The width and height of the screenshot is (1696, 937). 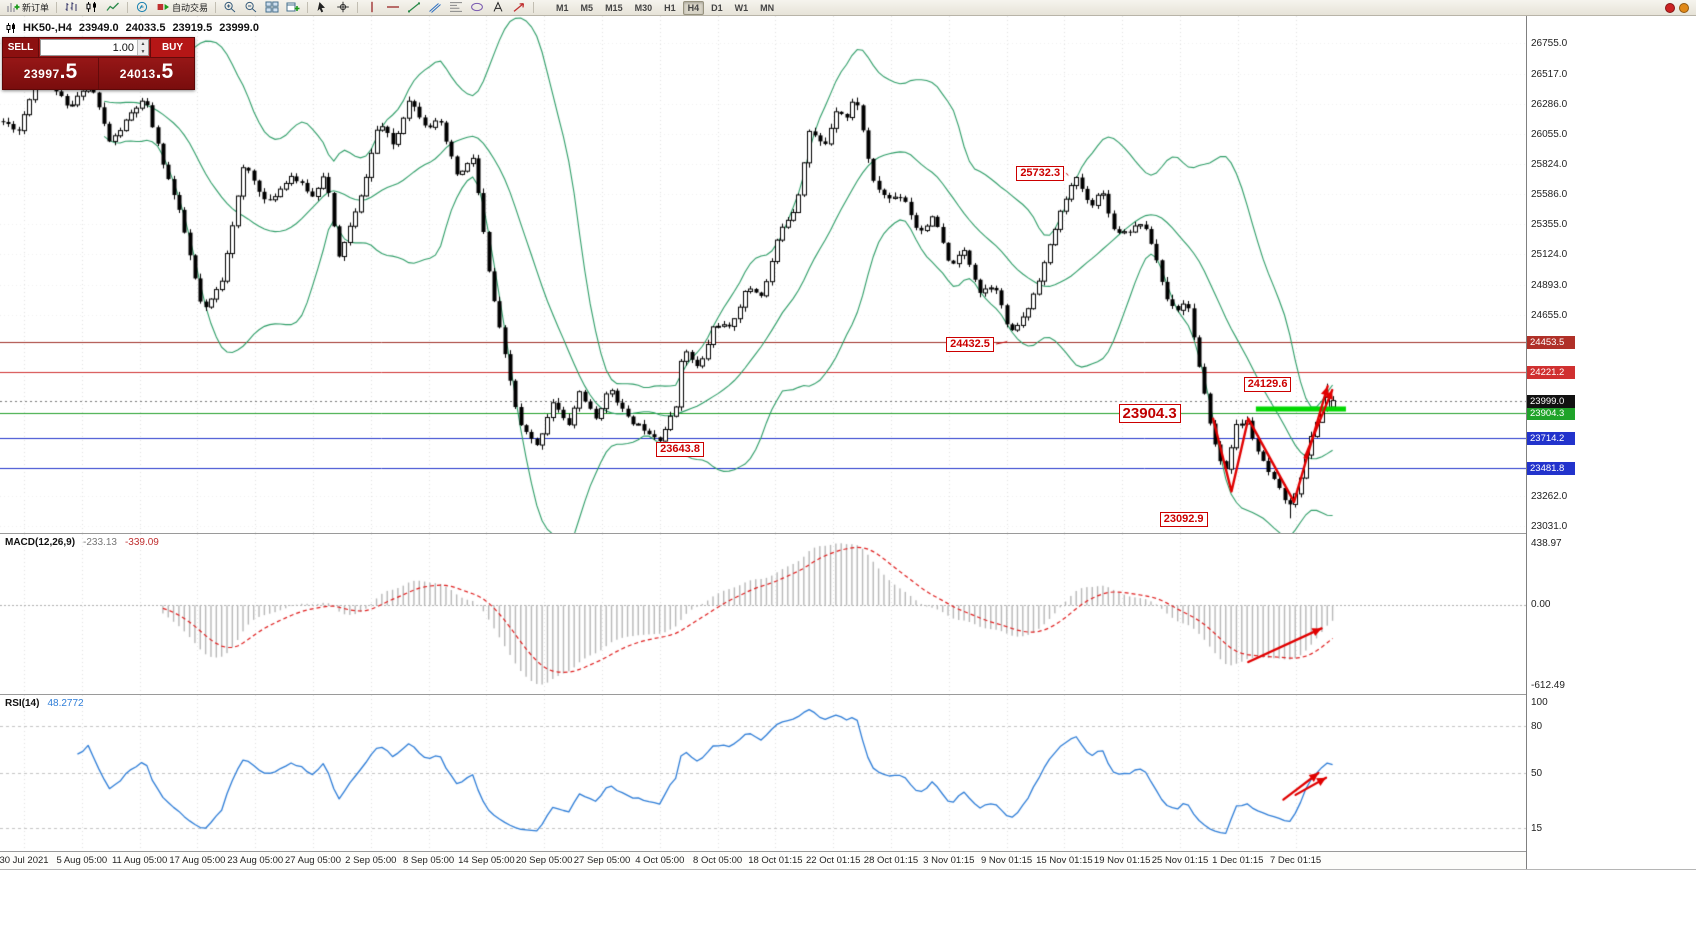 What do you see at coordinates (163, 8) in the screenshot?
I see `play-icon` at bounding box center [163, 8].